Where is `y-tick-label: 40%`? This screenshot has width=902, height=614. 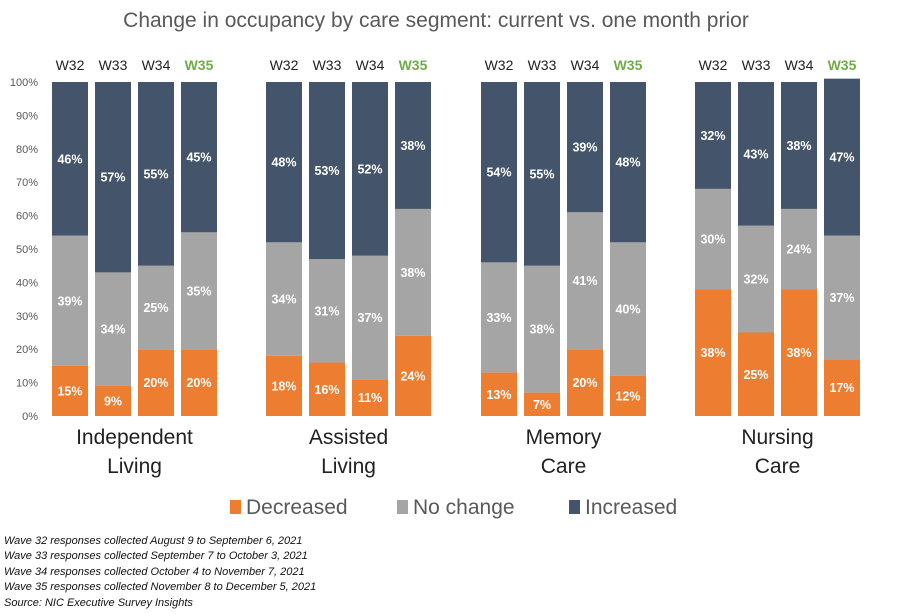 y-tick-label: 40% is located at coordinates (27, 283).